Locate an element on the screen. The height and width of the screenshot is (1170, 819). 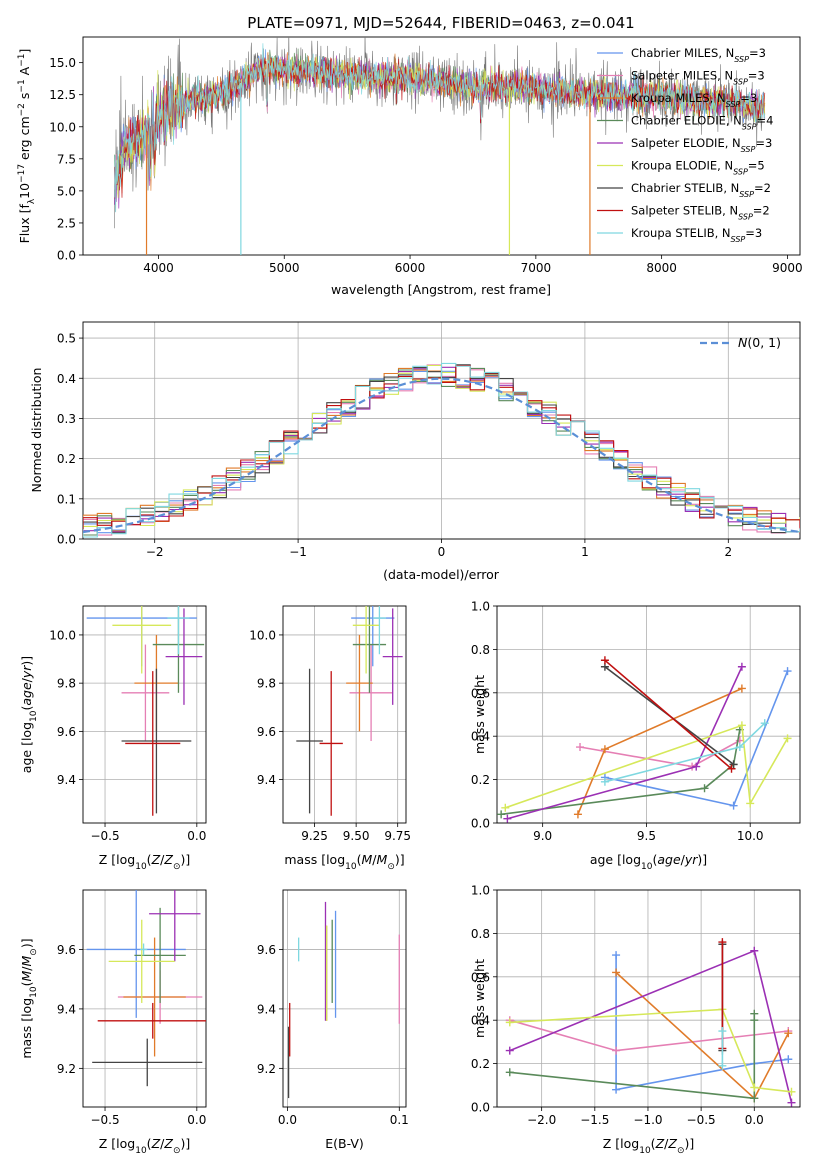
x-tick-label: 2 is located at coordinates (728, 552).